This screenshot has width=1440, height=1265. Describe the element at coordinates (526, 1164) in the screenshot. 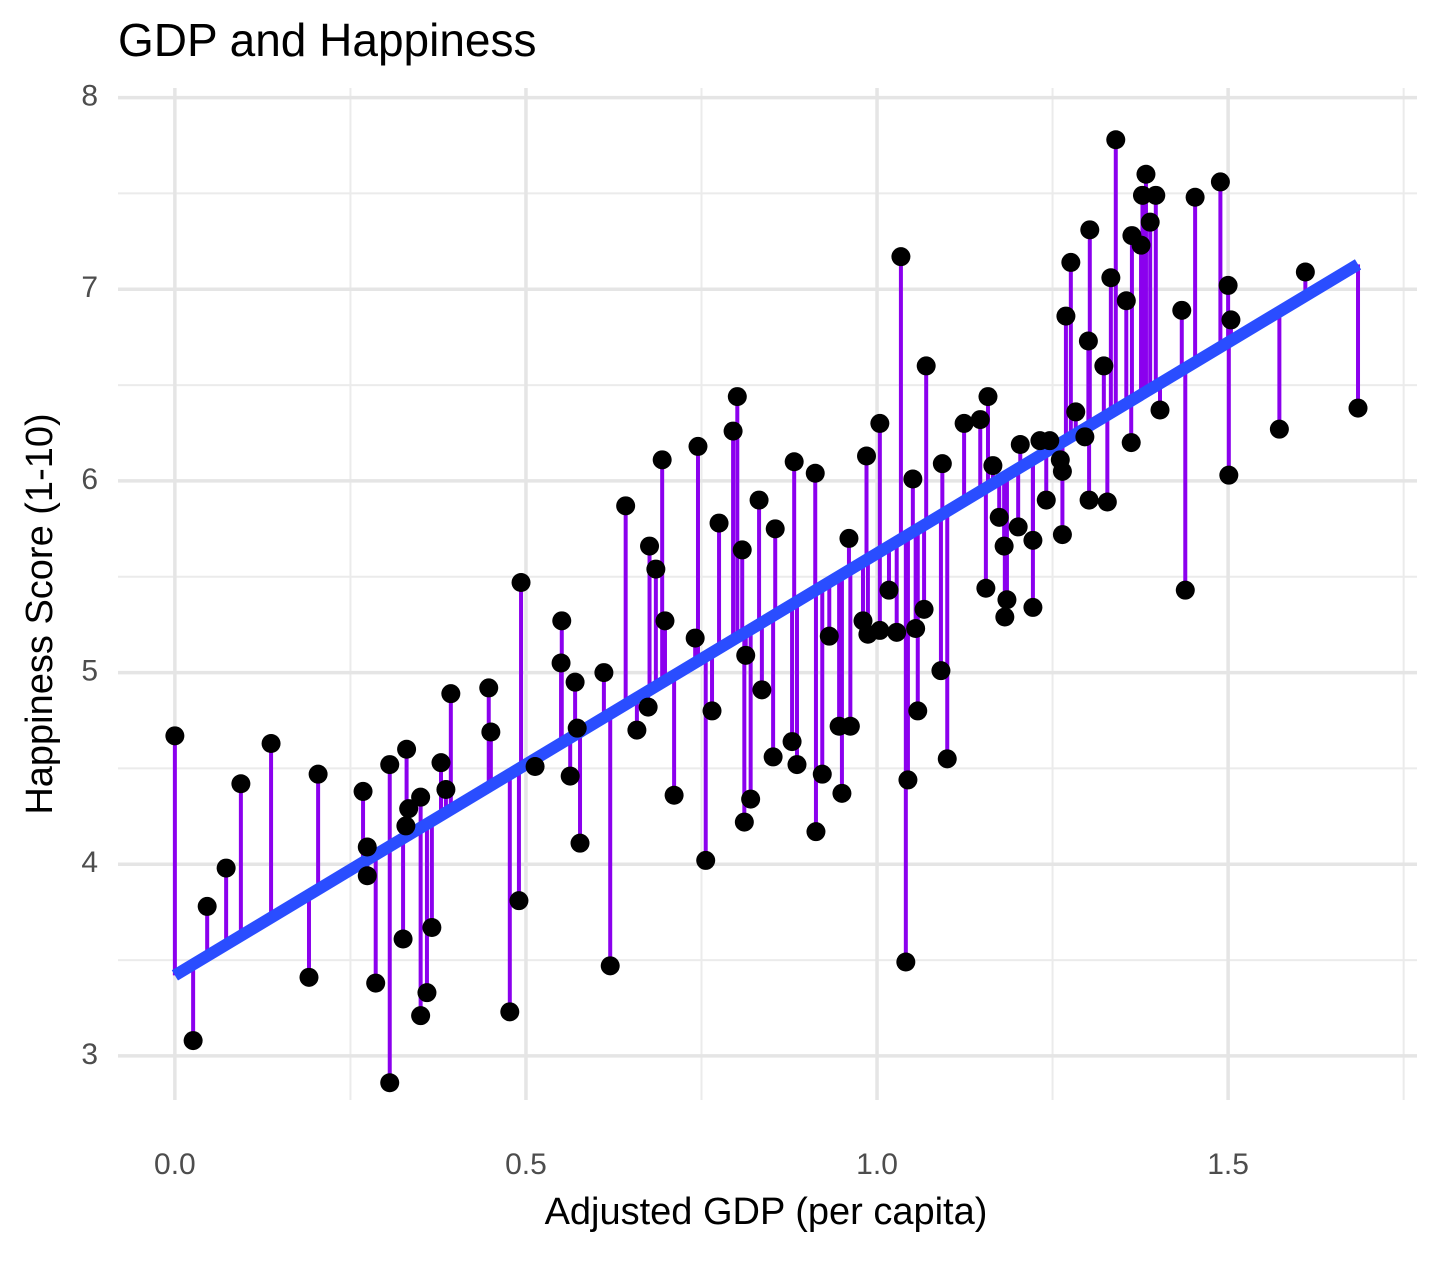

I see `x-tick-label: 0.5` at that location.